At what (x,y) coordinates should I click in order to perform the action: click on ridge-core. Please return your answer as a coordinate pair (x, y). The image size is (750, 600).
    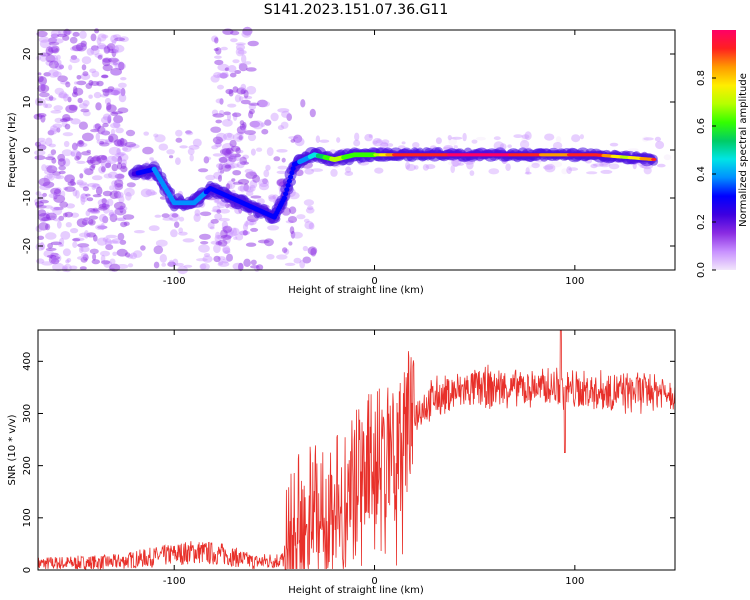
    Looking at the image, I should click on (289, 181).